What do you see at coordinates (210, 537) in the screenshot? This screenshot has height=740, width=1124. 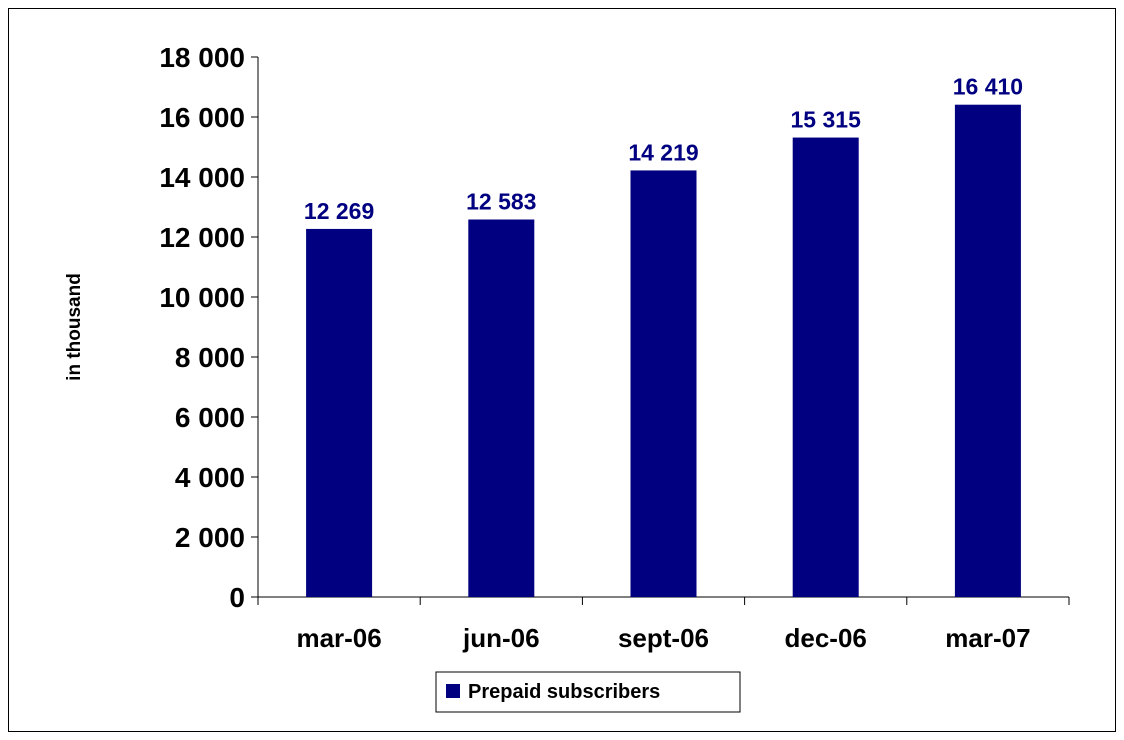 I see `y-tick-label: 2 000` at bounding box center [210, 537].